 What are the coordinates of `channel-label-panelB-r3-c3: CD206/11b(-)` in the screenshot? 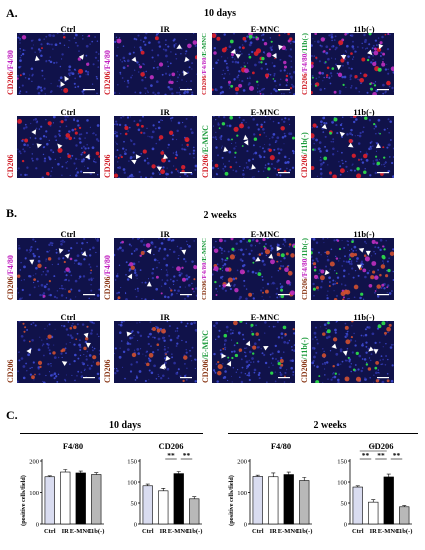 It's located at (304, 360).